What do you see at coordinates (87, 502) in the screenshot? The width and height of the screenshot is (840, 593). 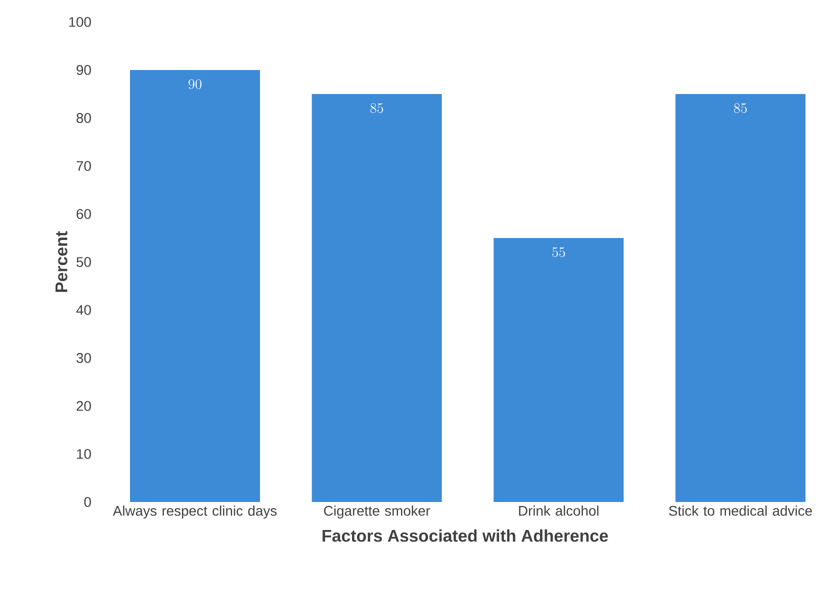 I see `y-tick-label: 0` at bounding box center [87, 502].